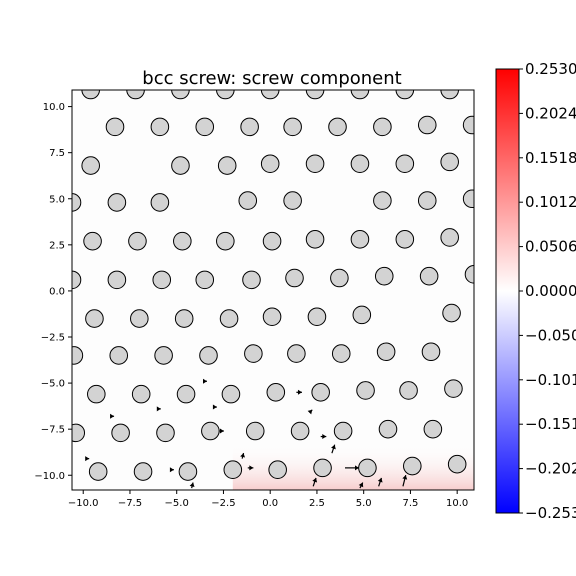 This screenshot has height=576, width=576. Describe the element at coordinates (550, 380) in the screenshot. I see `colorbar-tick-label: −0.1012` at that location.